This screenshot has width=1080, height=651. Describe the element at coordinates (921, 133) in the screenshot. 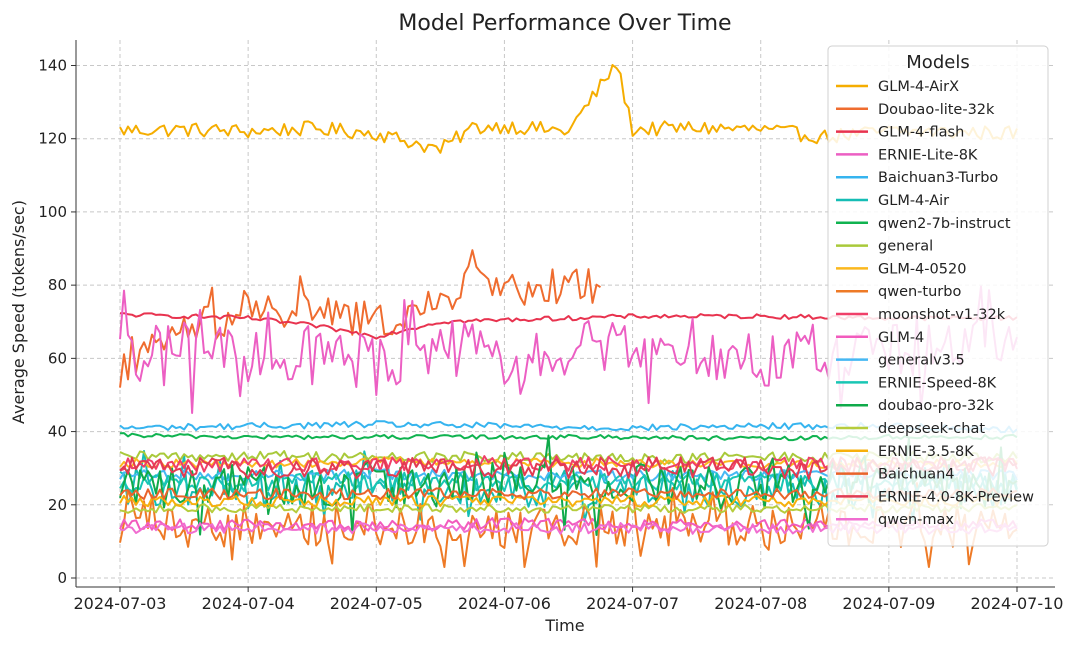

I see `legend-label: GLM-4-flash` at that location.